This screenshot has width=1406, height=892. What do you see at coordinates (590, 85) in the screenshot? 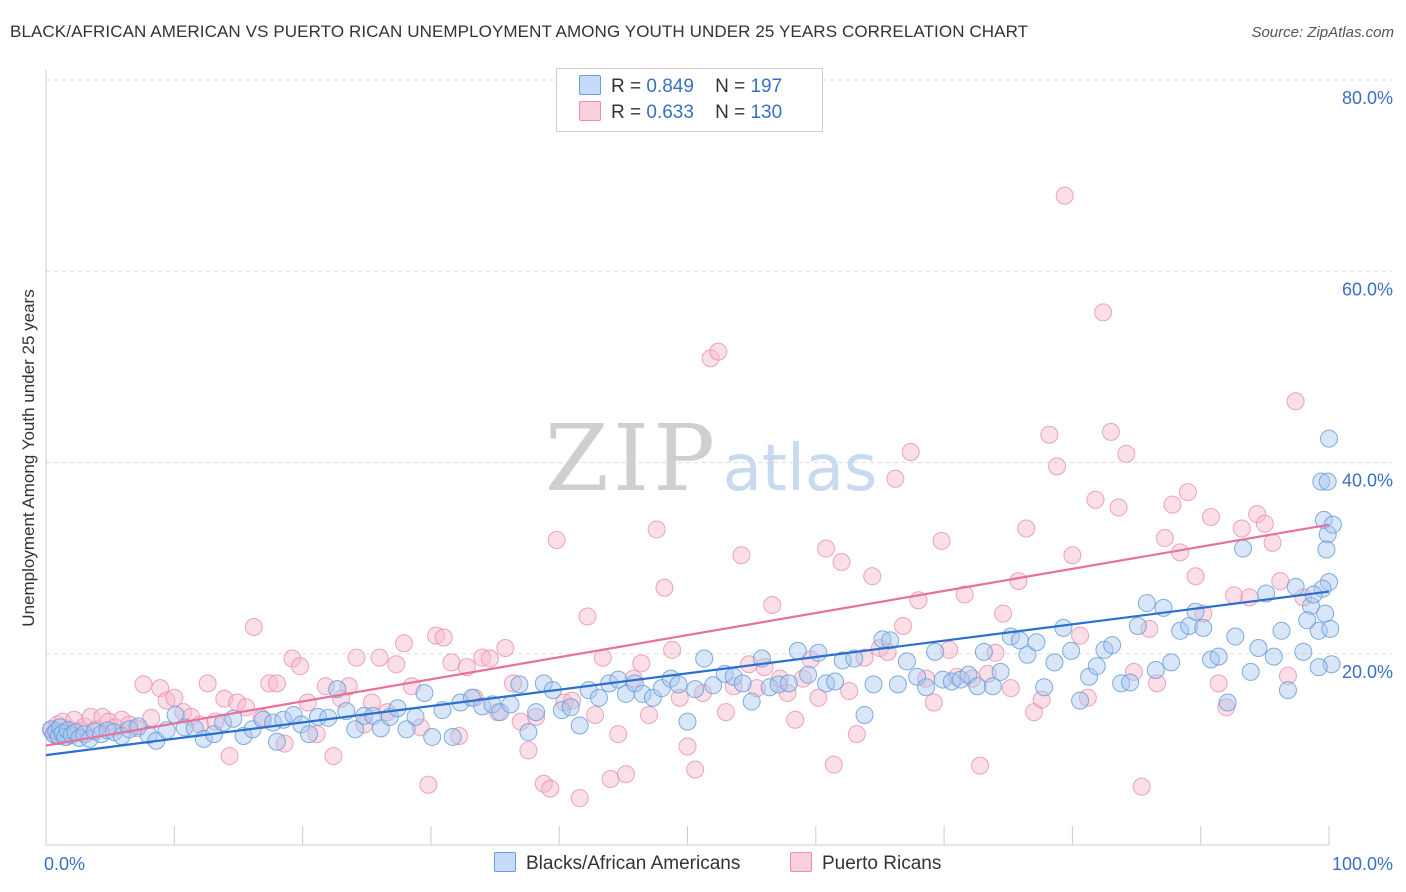
I see `legend-swatch-blue` at bounding box center [590, 85].